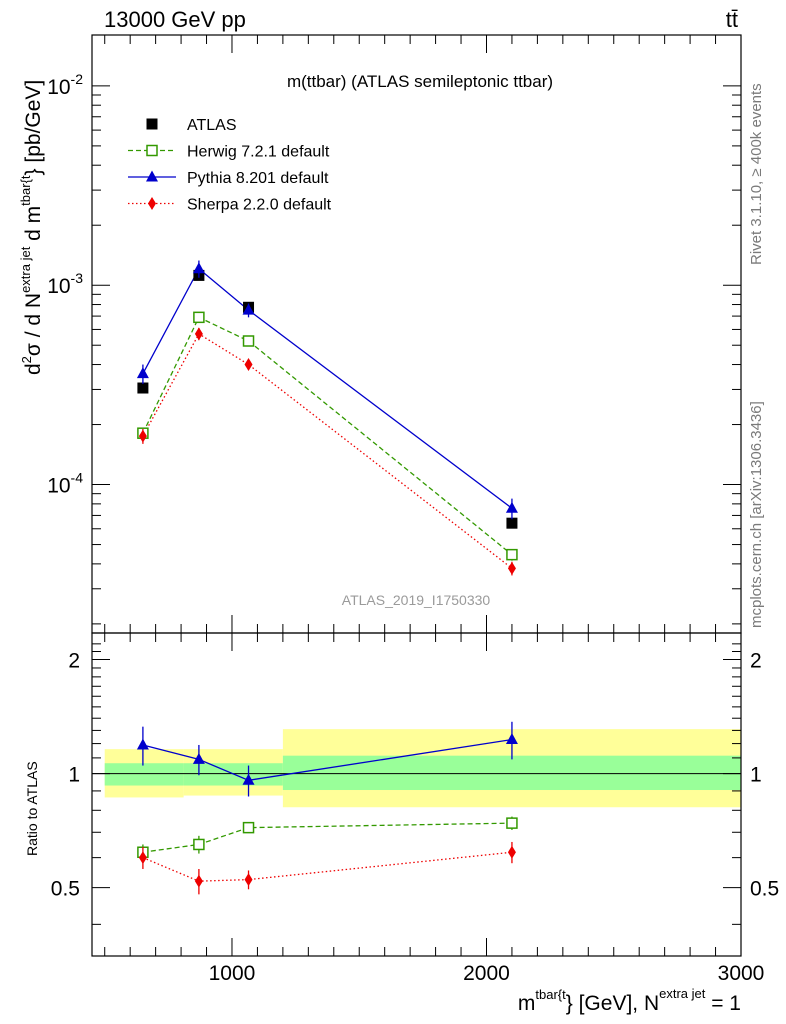 The width and height of the screenshot is (786, 1024). What do you see at coordinates (65, 284) in the screenshot?
I see `y-tick-label: 10⁻³` at bounding box center [65, 284].